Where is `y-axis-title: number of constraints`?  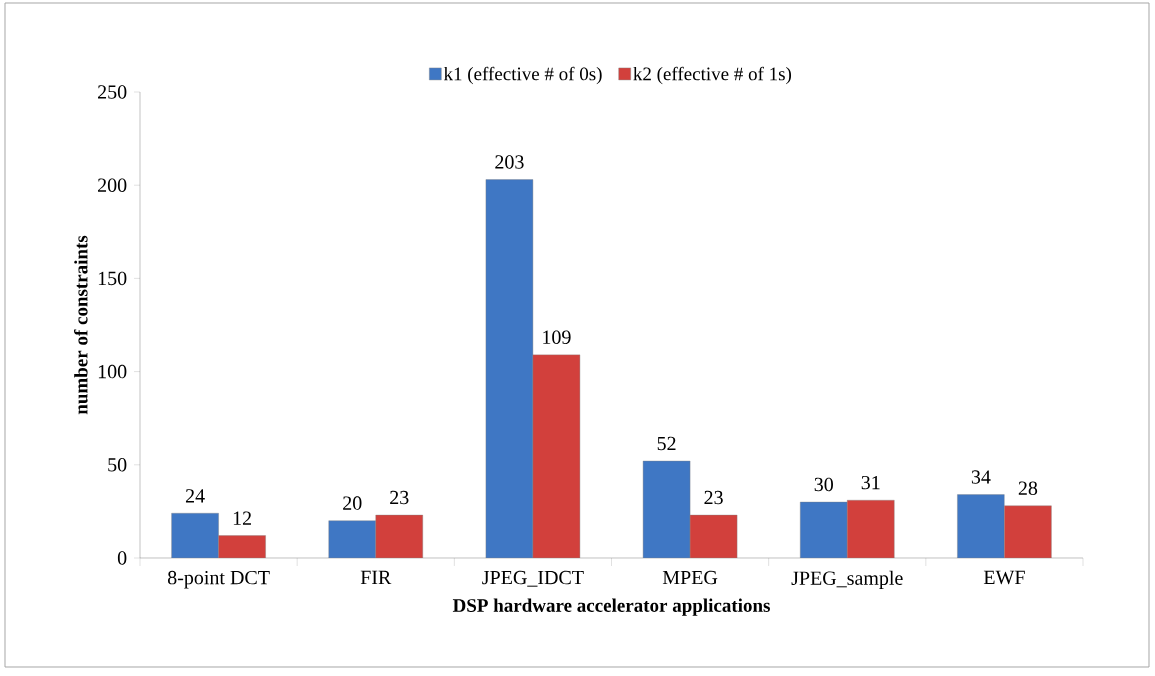 y-axis-title: number of constraints is located at coordinates (81, 325).